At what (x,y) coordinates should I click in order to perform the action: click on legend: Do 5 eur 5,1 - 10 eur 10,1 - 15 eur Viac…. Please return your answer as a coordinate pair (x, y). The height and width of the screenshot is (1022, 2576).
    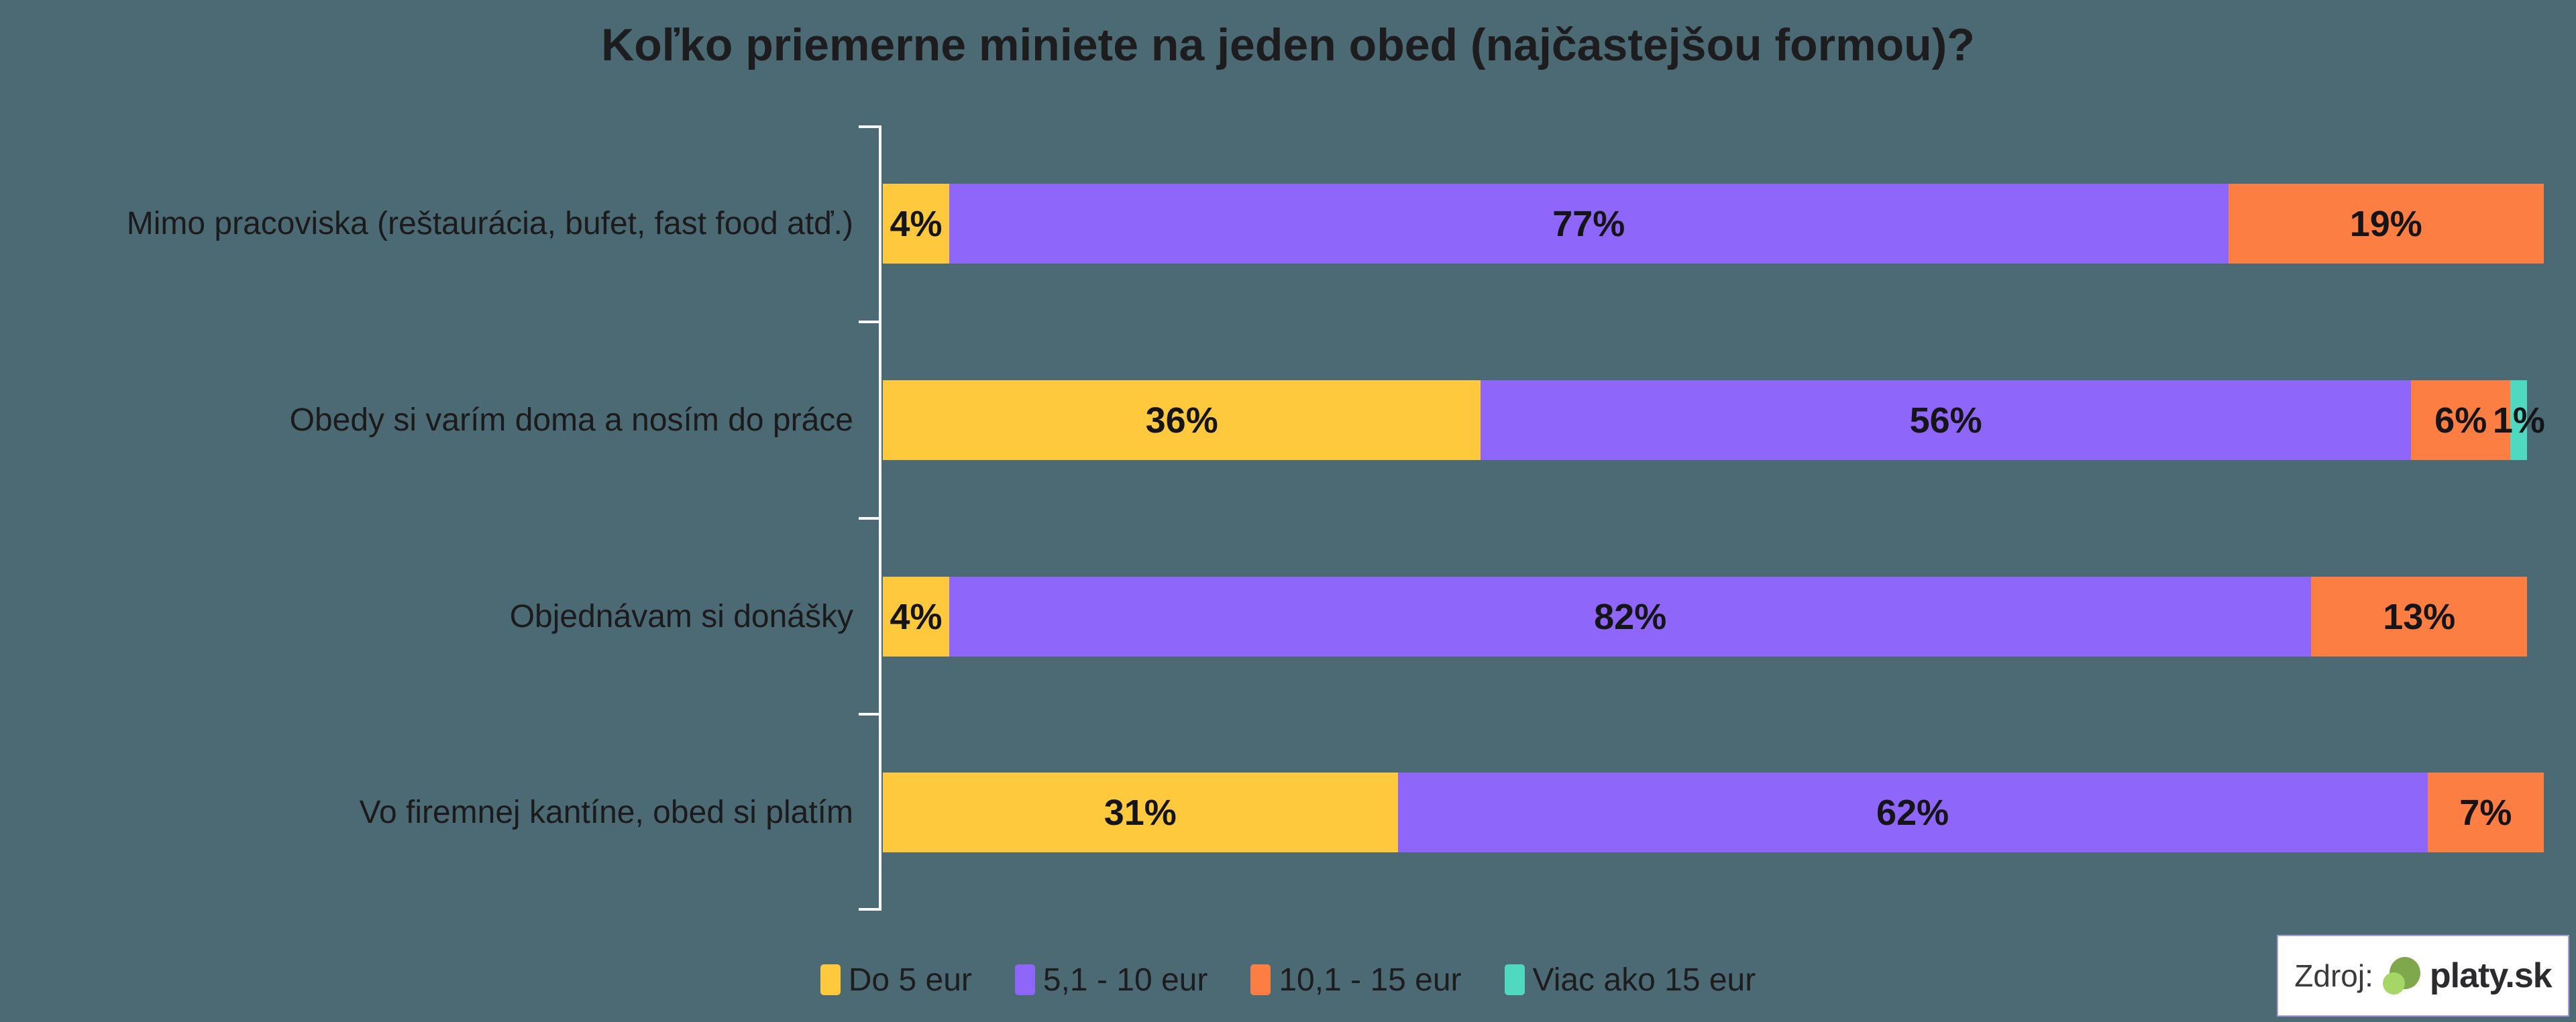
    Looking at the image, I should click on (1288, 980).